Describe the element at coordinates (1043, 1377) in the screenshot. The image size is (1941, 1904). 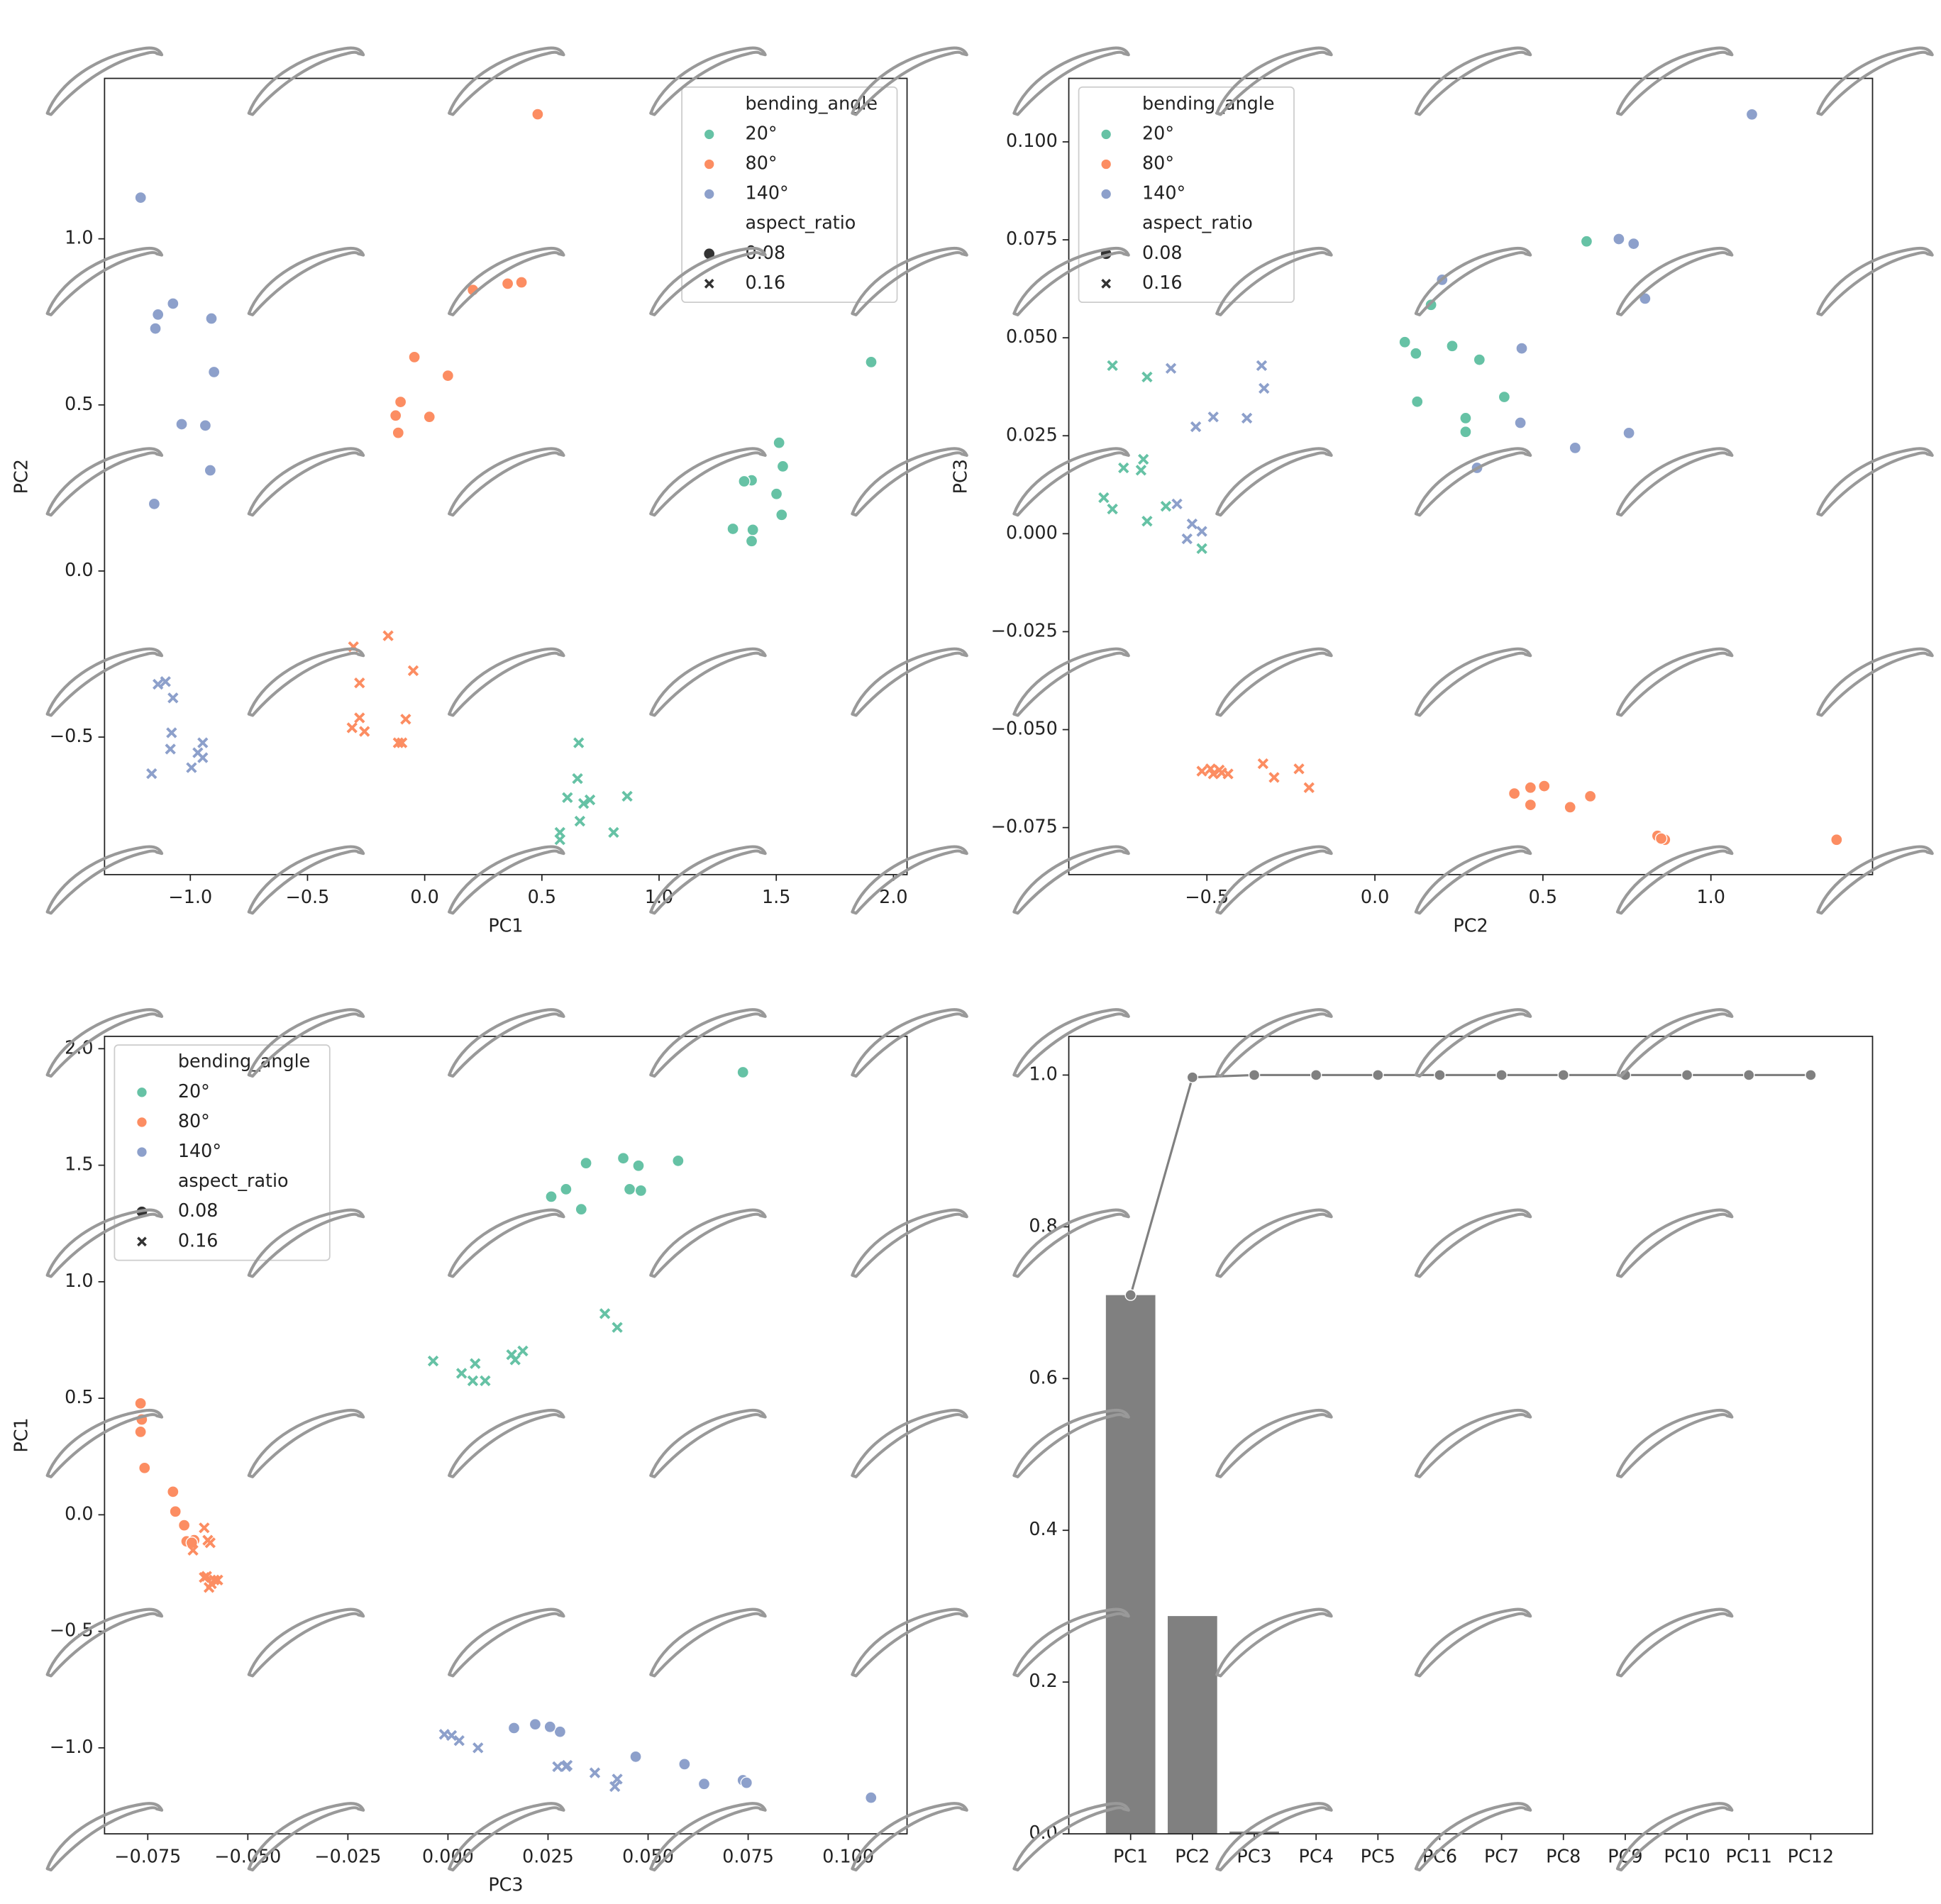
I see `y-tick-label: 0.6` at that location.